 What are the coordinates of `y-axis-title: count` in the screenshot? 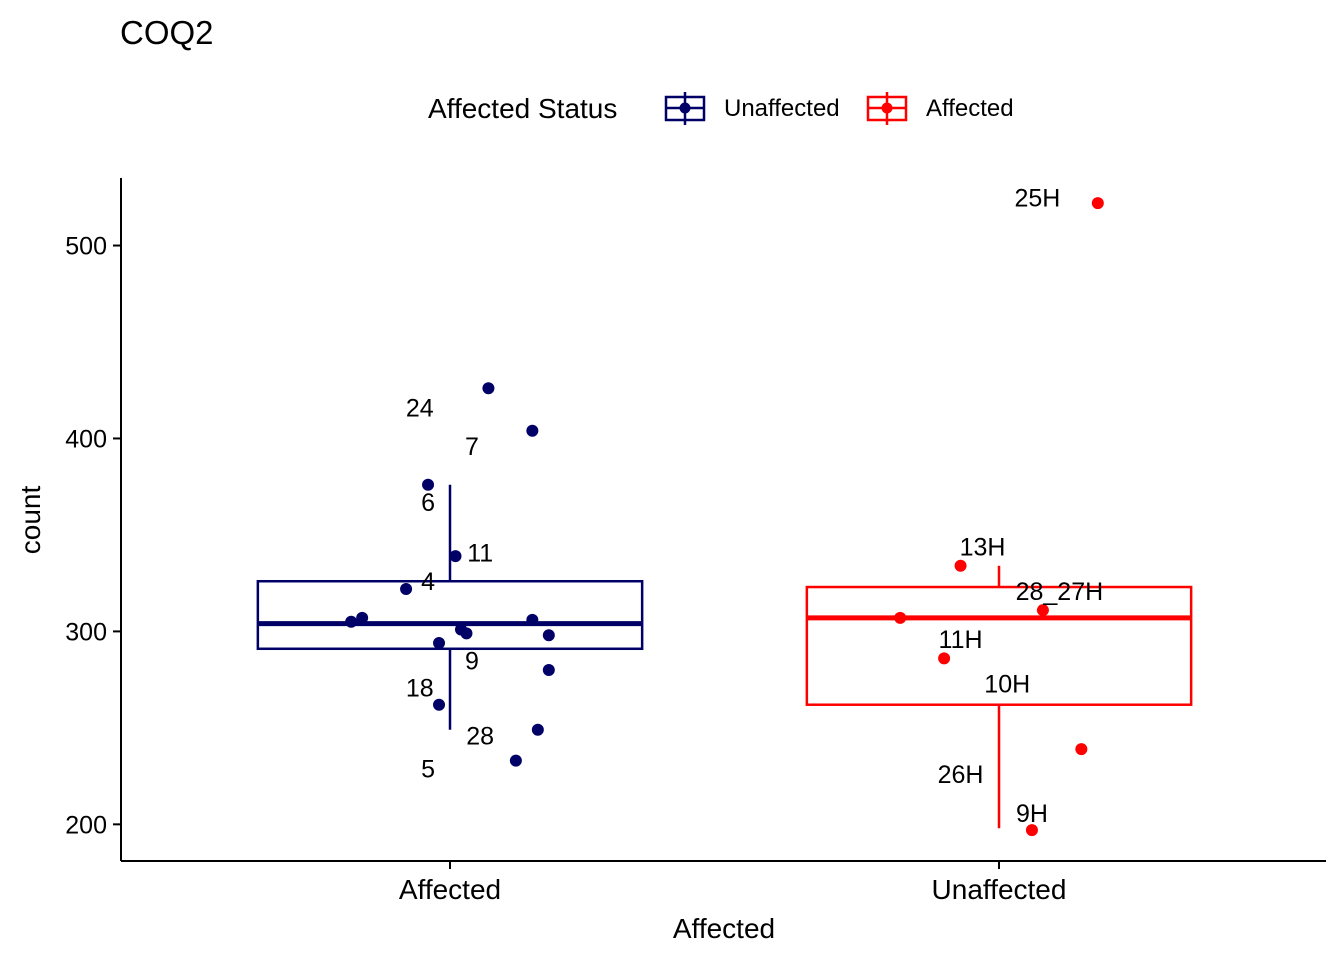 It's located at (30, 520).